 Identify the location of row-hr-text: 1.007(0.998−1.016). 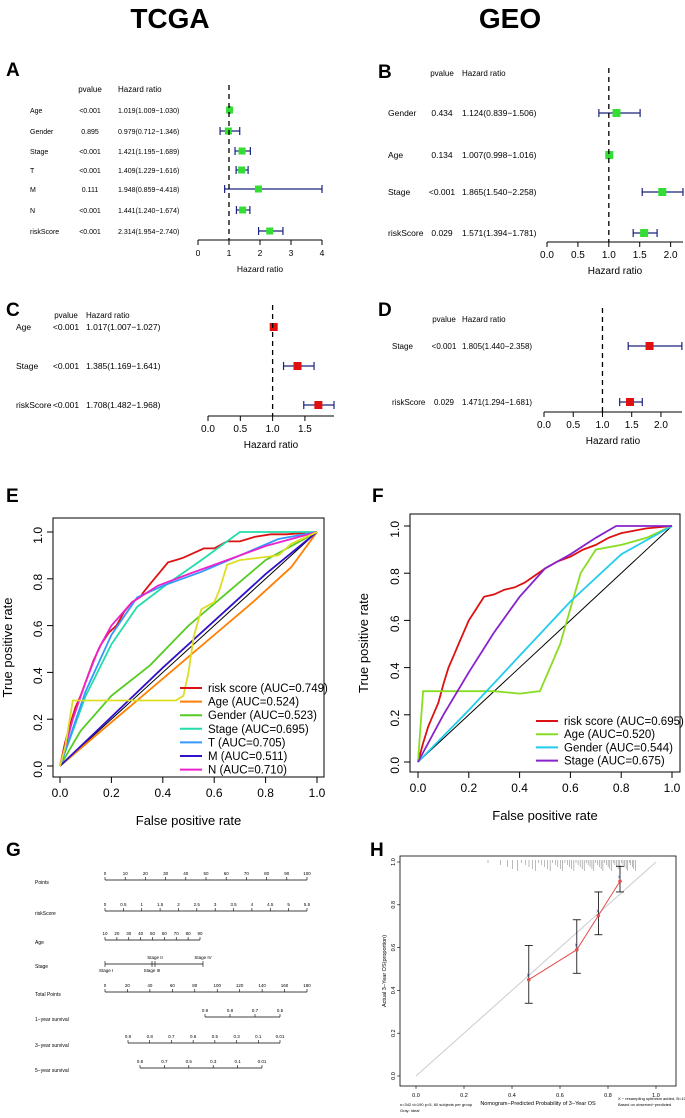
(499, 155).